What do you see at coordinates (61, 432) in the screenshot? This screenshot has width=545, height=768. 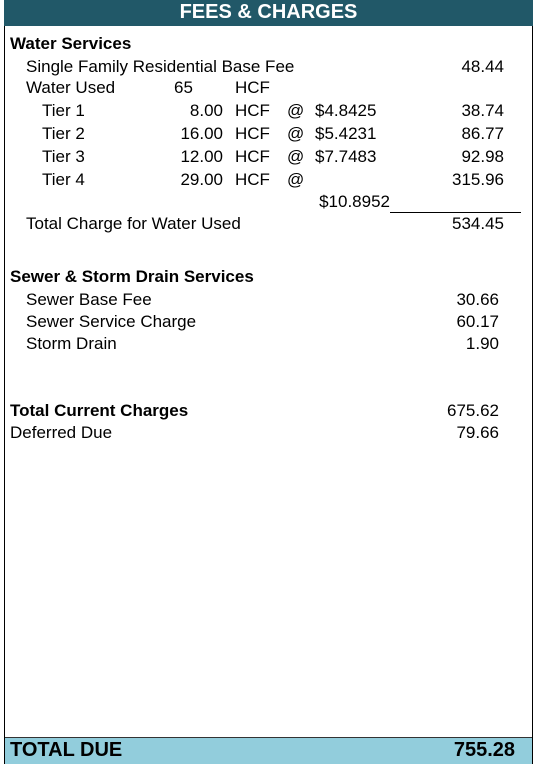 I see `deferred-label: Deferred Due` at bounding box center [61, 432].